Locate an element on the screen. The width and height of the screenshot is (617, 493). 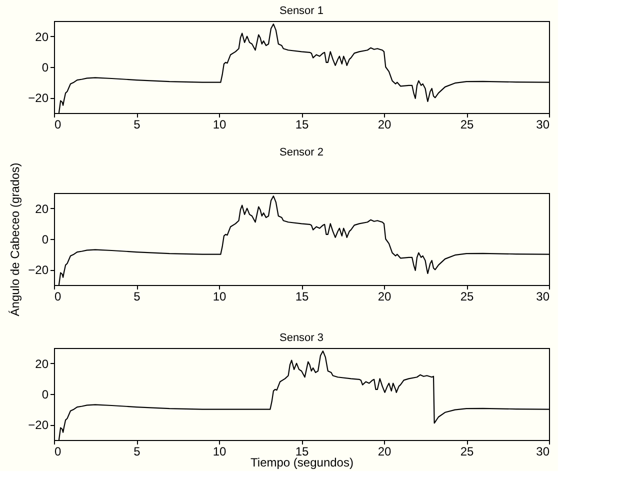
x-axis-title: Tiempo (segundos) is located at coordinates (302, 463).